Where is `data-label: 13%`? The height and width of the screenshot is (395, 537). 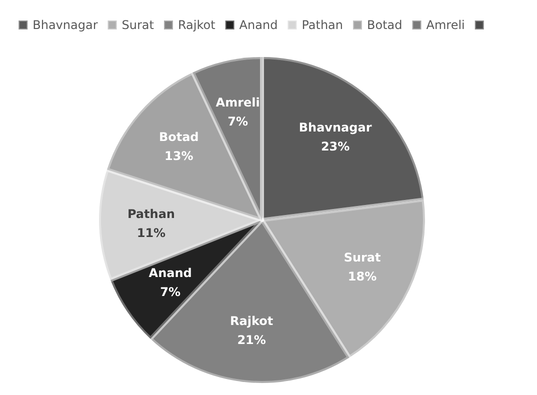 data-label: 13% is located at coordinates (179, 156).